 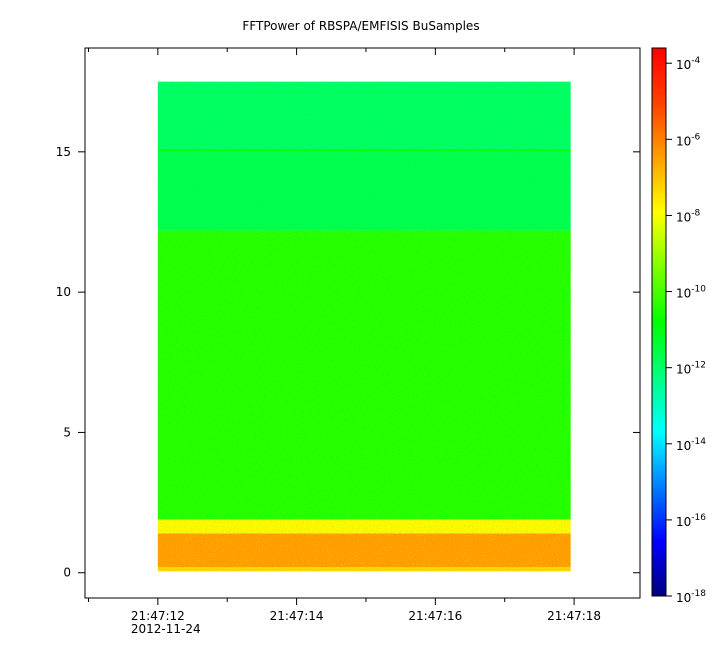 What do you see at coordinates (67, 432) in the screenshot?
I see `y-tick-label-1: 5` at bounding box center [67, 432].